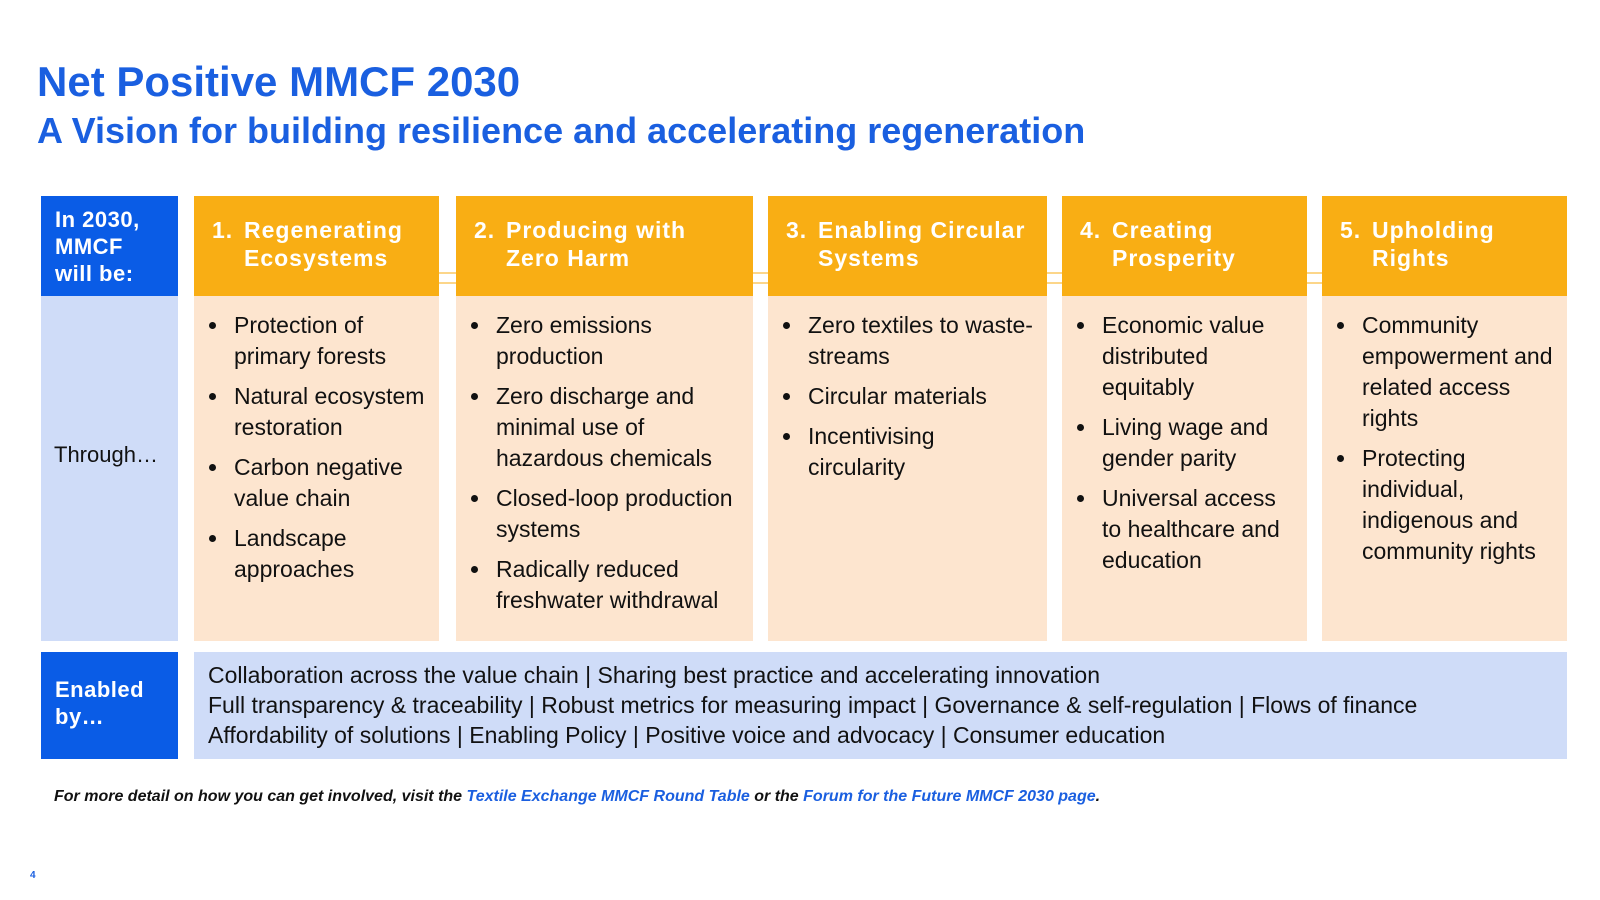 This screenshot has height=900, width=1600. What do you see at coordinates (776, 796) in the screenshot?
I see `footer-text: or the` at bounding box center [776, 796].